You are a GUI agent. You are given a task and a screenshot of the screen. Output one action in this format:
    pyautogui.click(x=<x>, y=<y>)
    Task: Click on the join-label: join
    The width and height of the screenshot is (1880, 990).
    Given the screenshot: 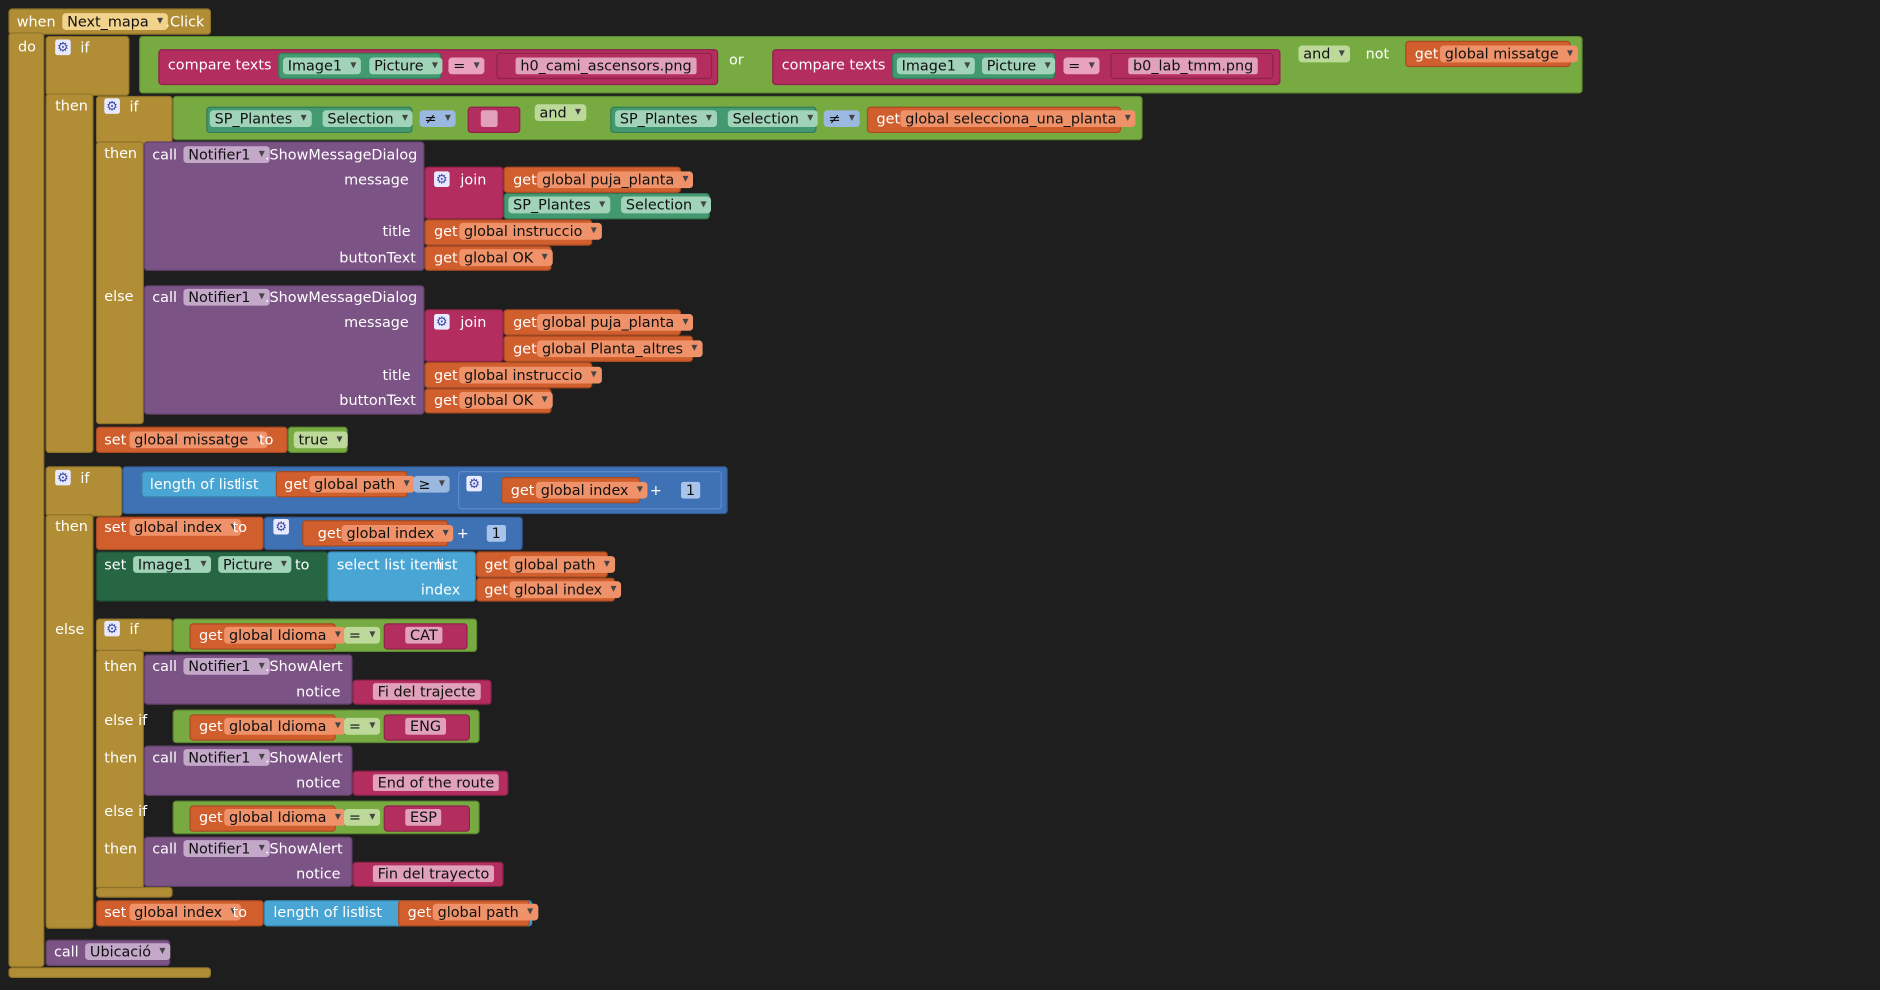 What is the action you would take?
    pyautogui.click(x=473, y=322)
    